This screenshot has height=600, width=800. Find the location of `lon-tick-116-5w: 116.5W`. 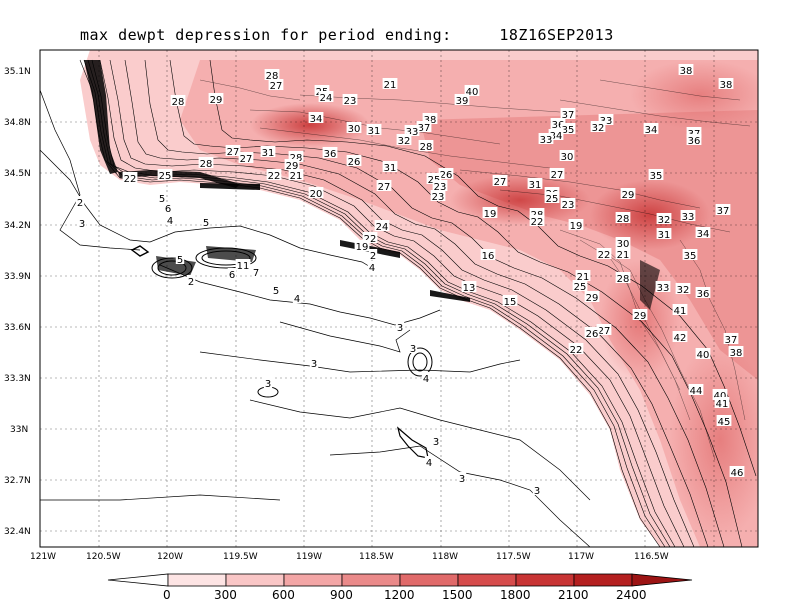

lon-tick-116-5w: 116.5W is located at coordinates (651, 557).